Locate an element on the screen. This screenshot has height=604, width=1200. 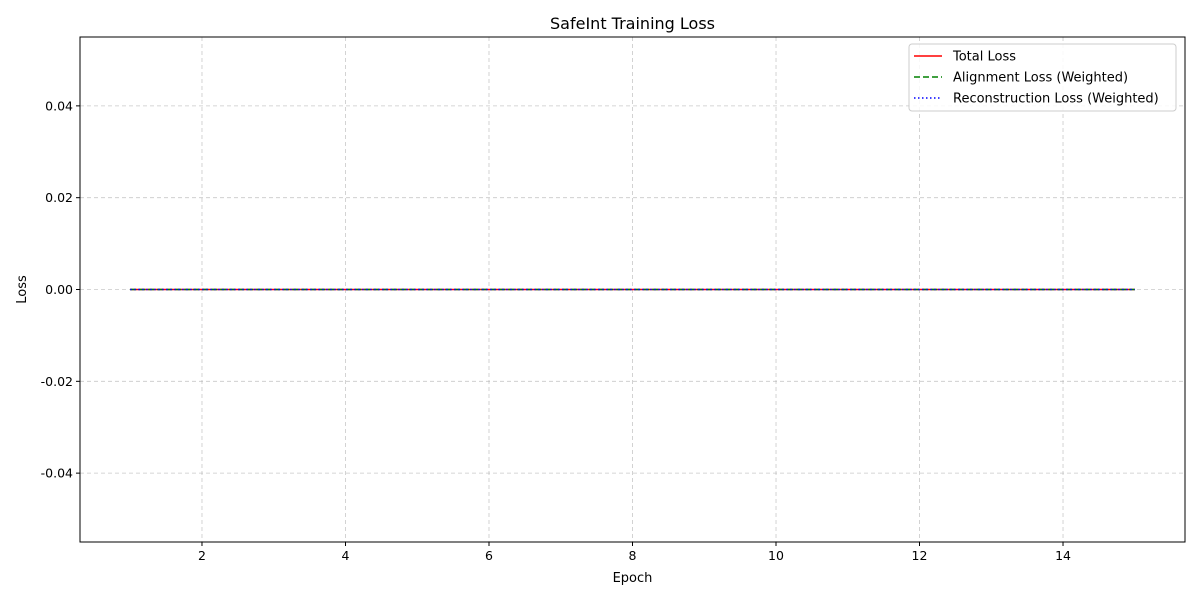
legend-label-1: Total Loss is located at coordinates (984, 57).